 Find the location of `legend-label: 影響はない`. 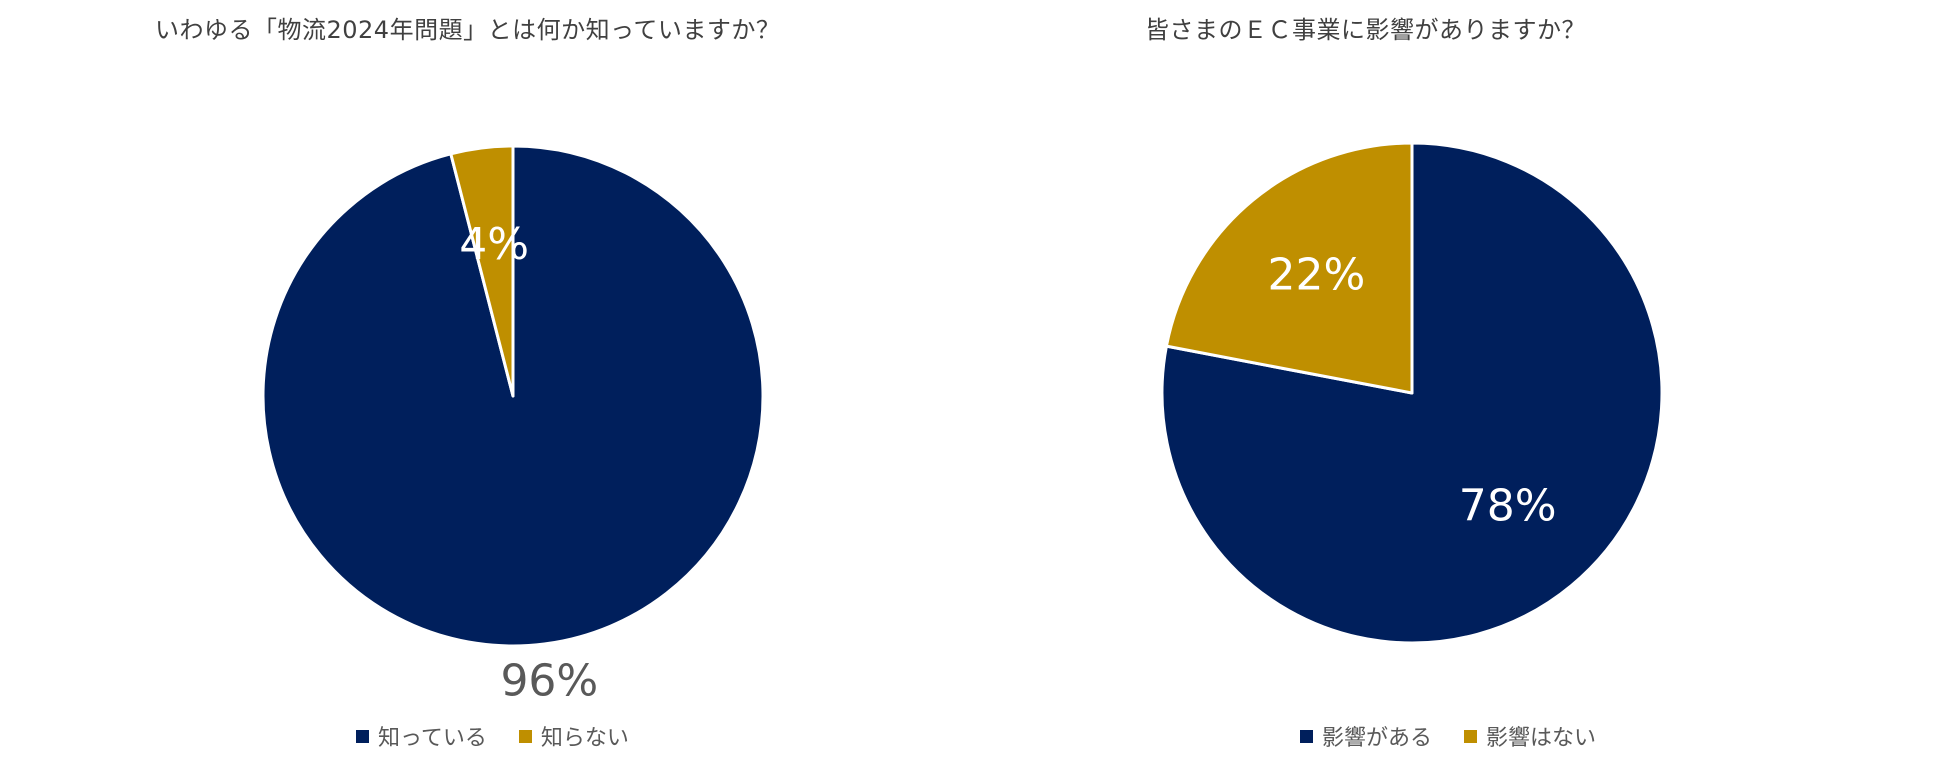

legend-label: 影響はない is located at coordinates (1541, 738).